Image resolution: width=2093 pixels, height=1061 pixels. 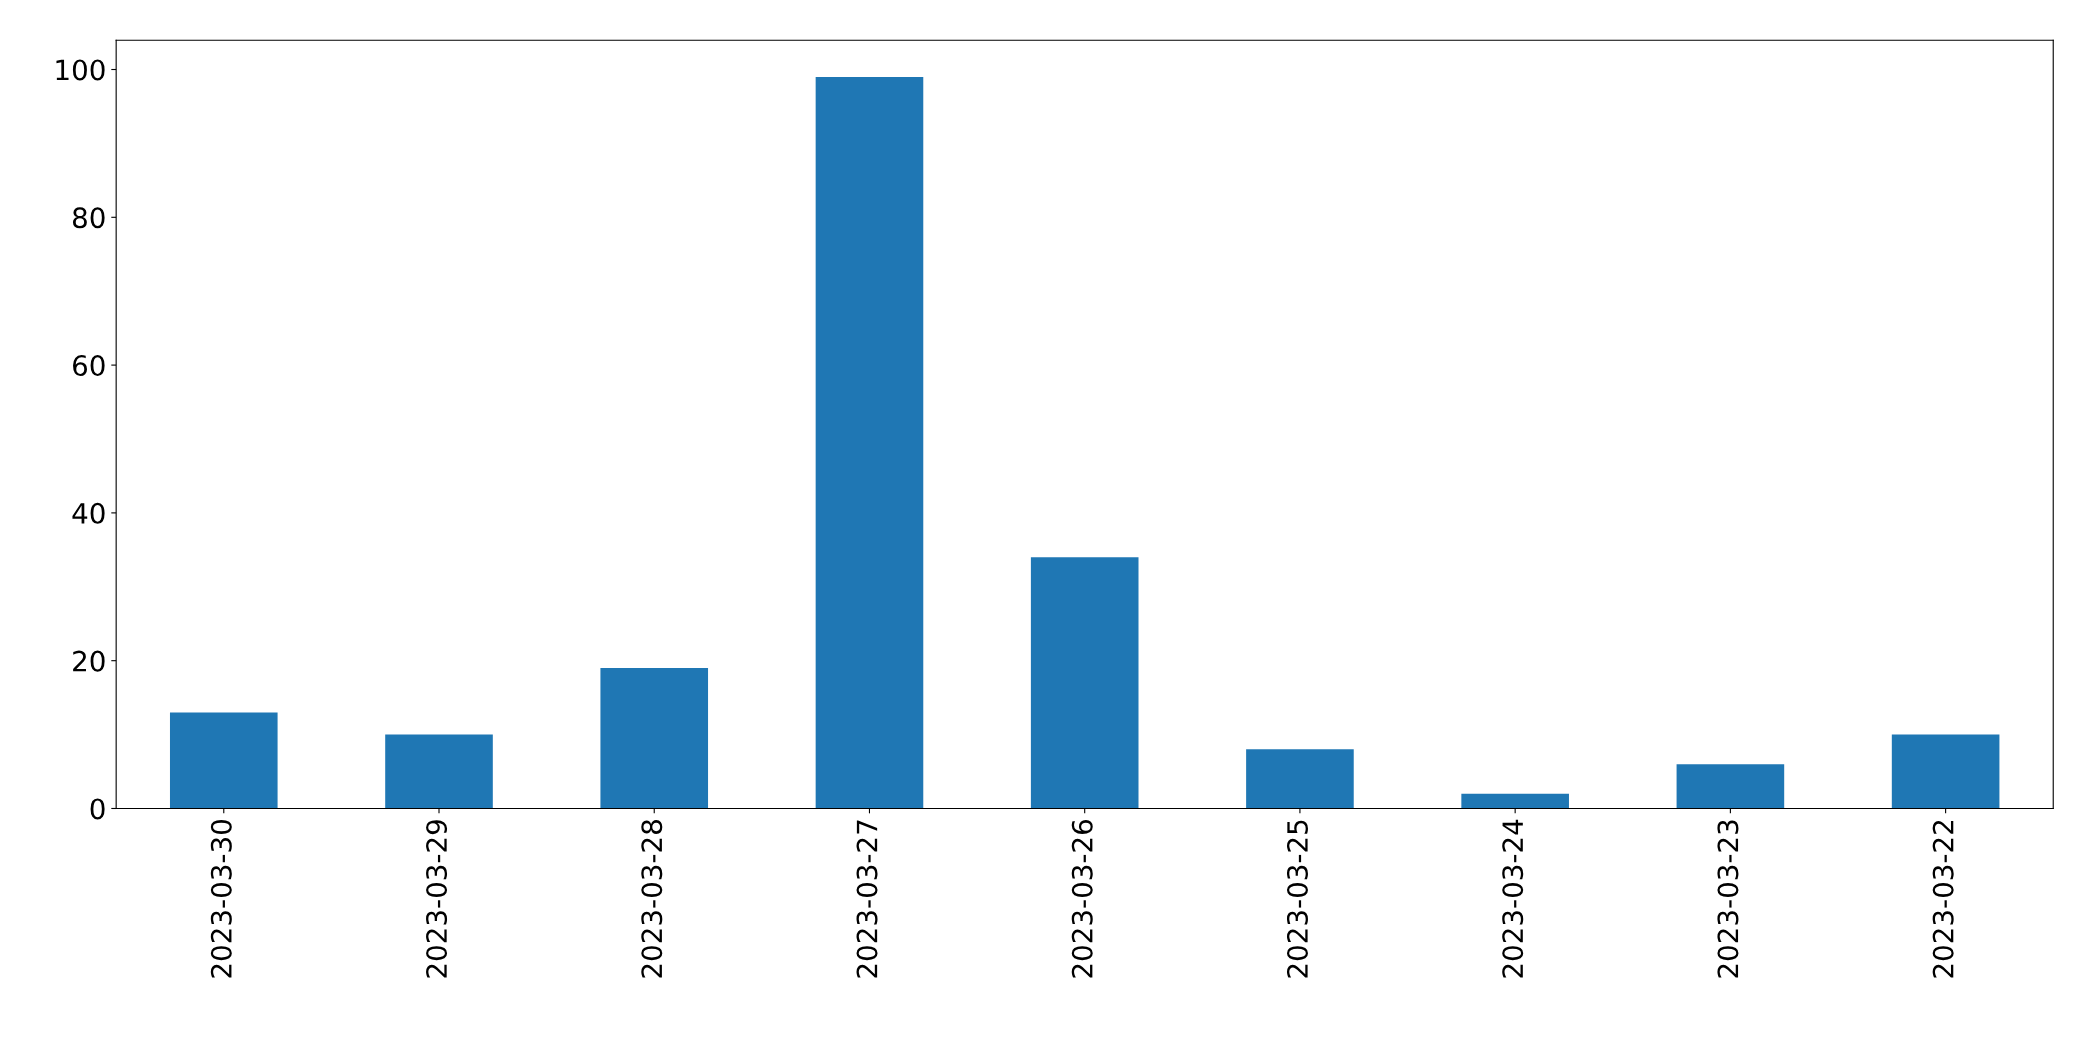 What do you see at coordinates (1728, 899) in the screenshot?
I see `x-tick-label: 2023-03-23` at bounding box center [1728, 899].